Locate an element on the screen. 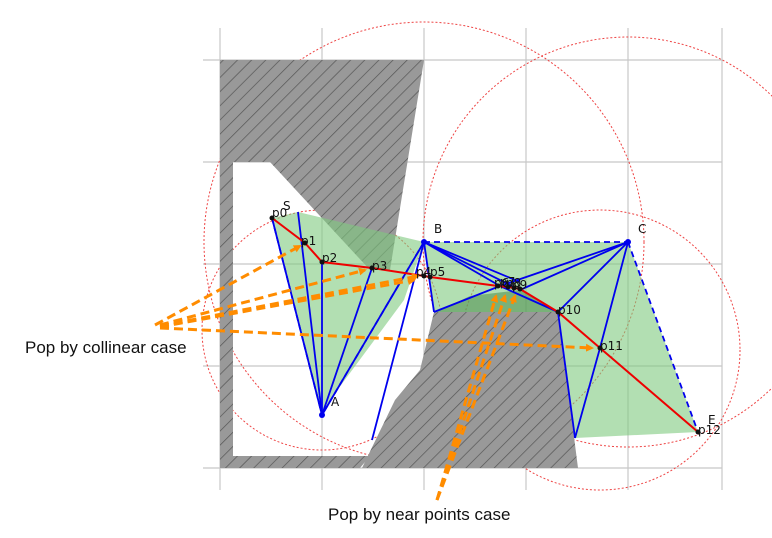 This screenshot has height=538, width=772. label-p11: p11 is located at coordinates (611, 346).